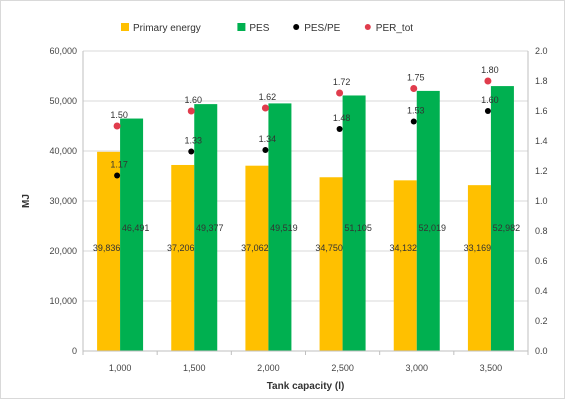  I want to click on bar-data-label: 46,491, so click(136, 228).